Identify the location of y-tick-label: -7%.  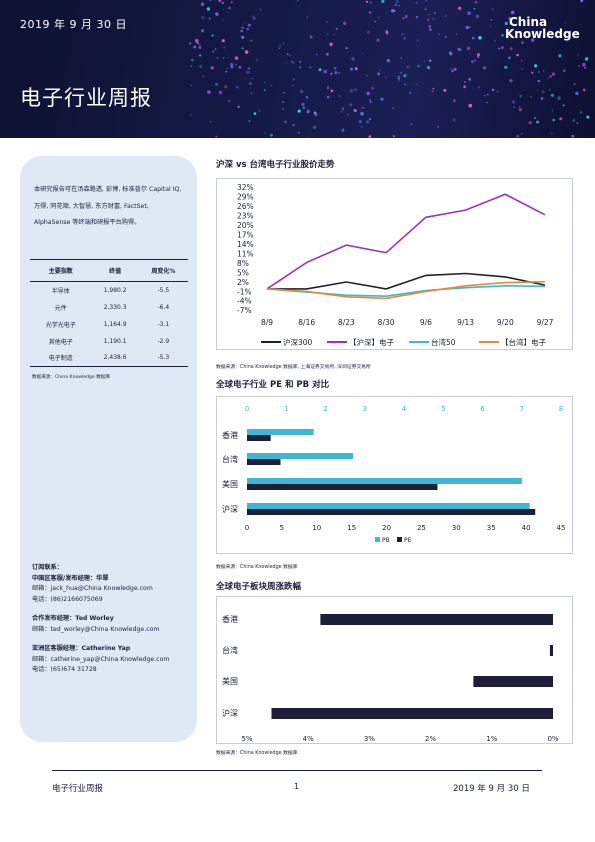
(244, 310).